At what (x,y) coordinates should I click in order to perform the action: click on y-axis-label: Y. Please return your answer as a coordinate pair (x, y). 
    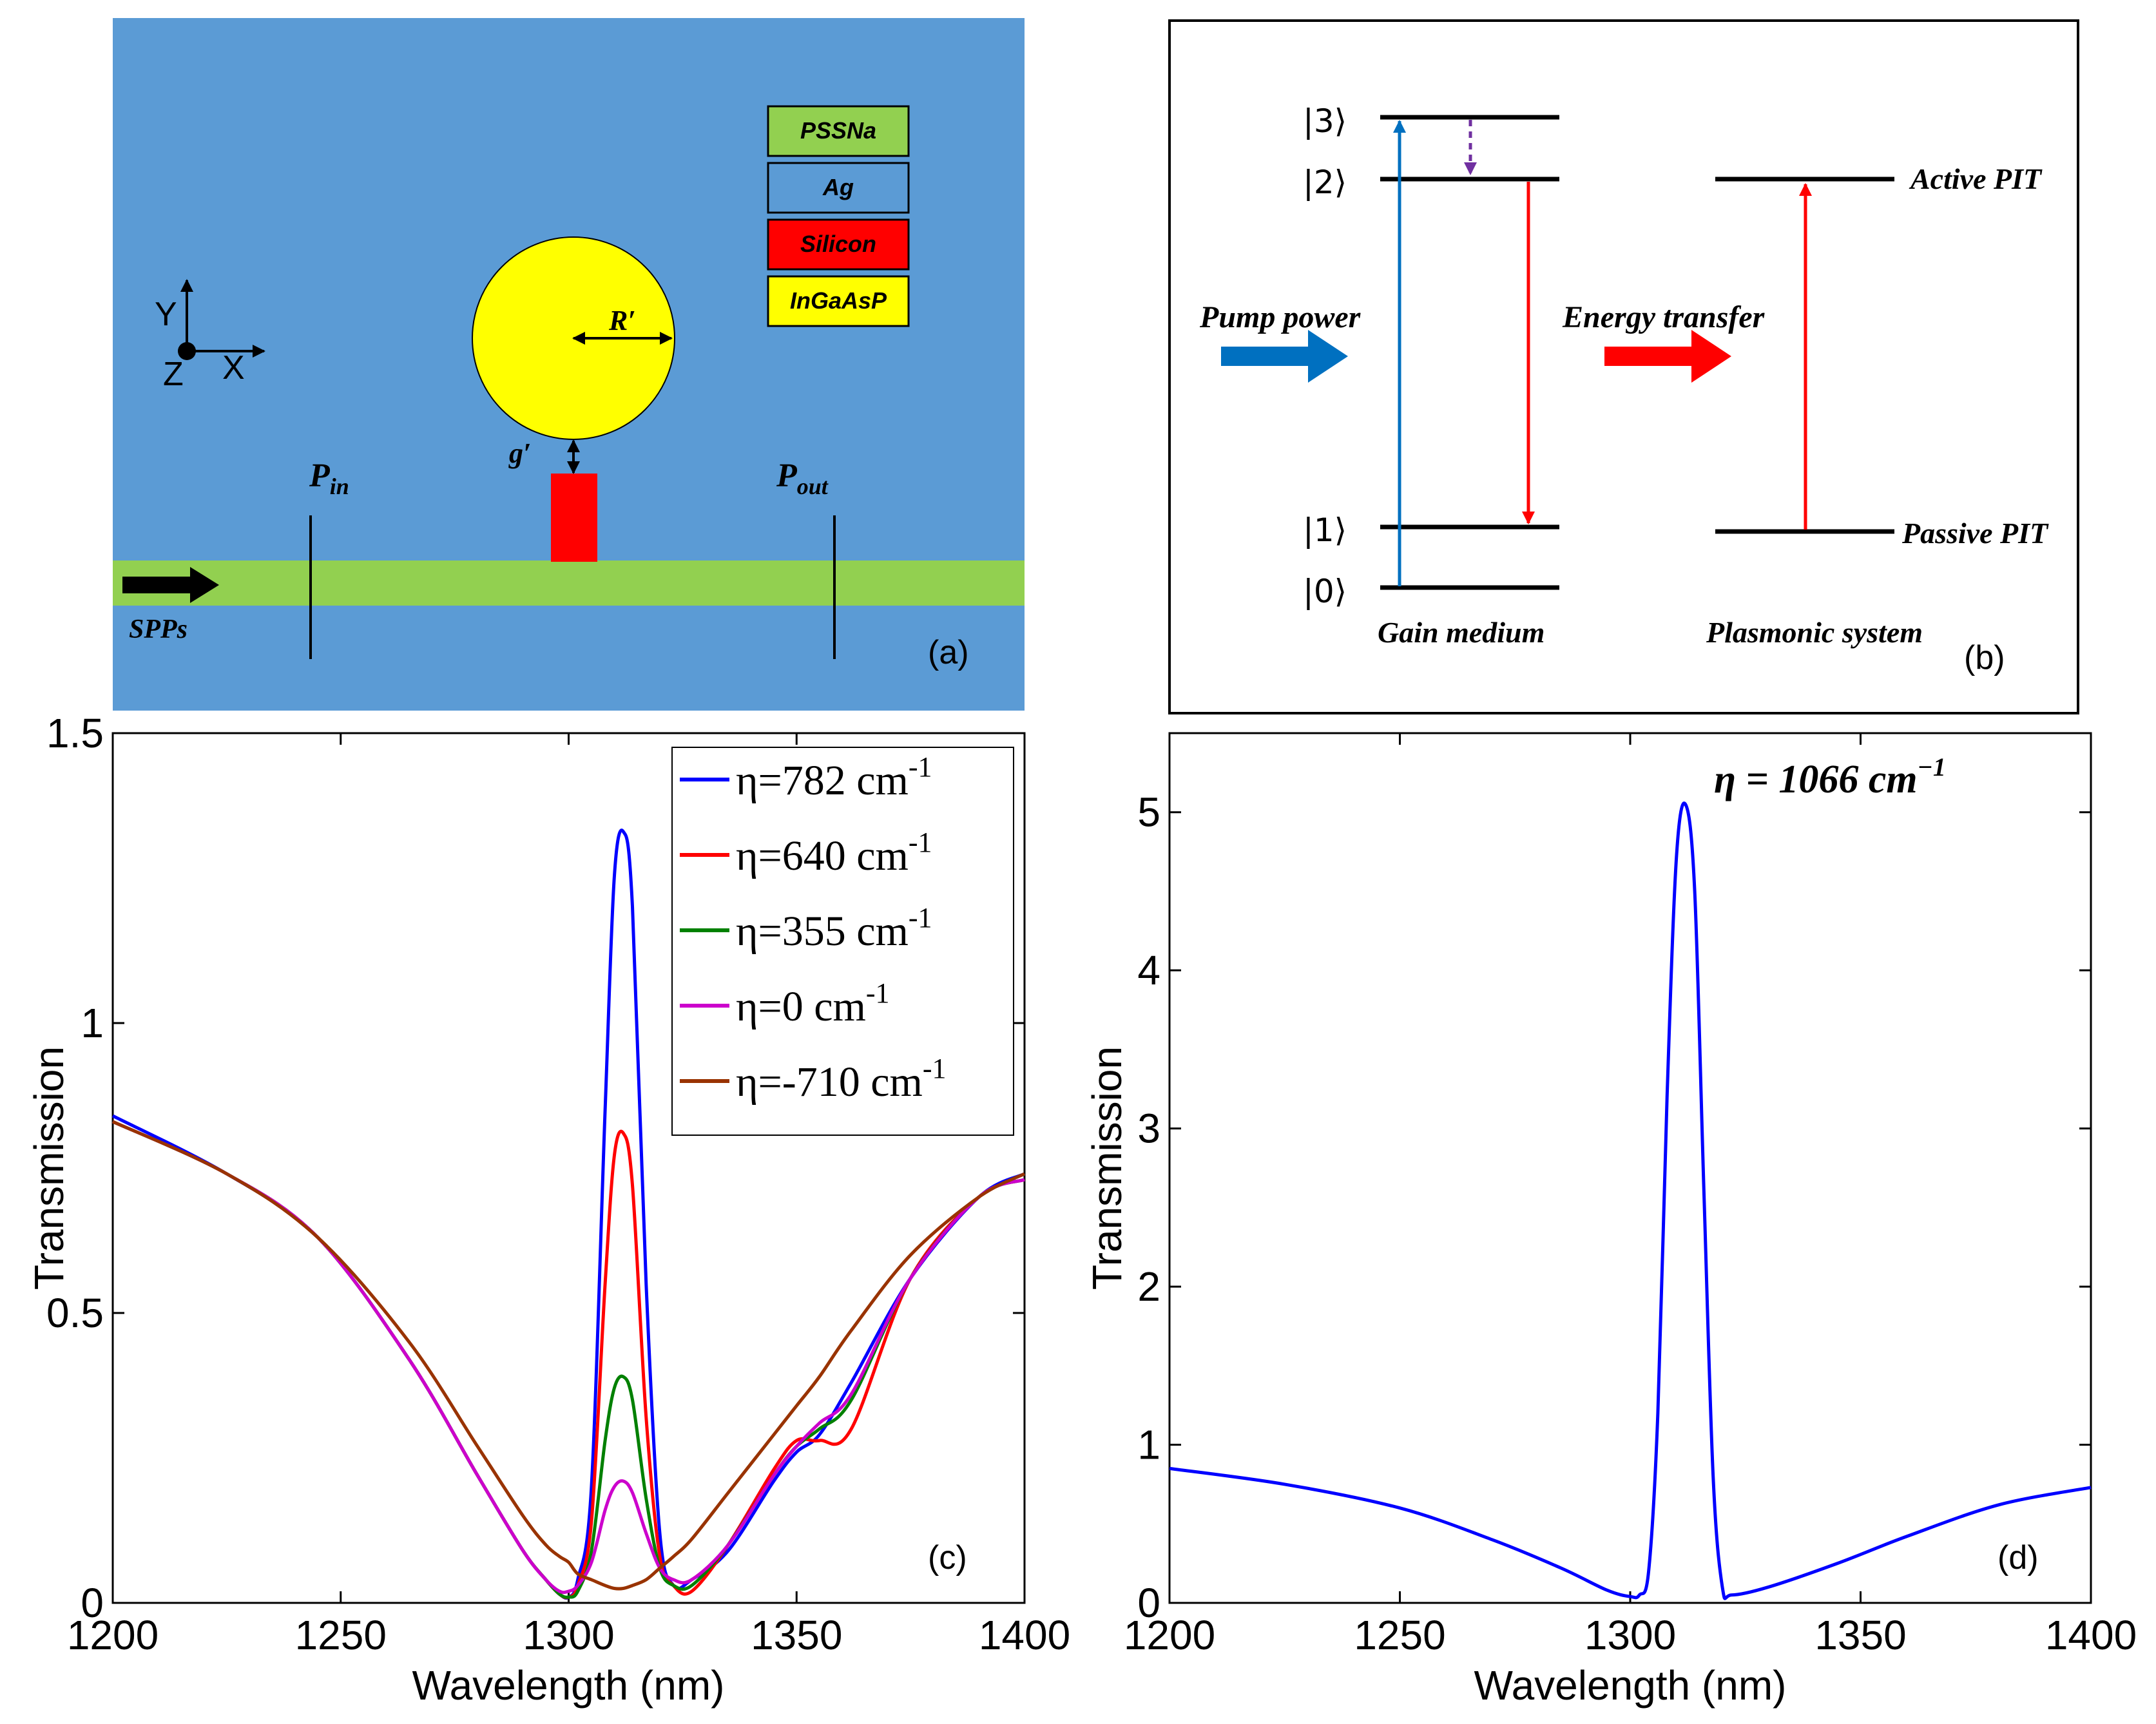
    Looking at the image, I should click on (166, 315).